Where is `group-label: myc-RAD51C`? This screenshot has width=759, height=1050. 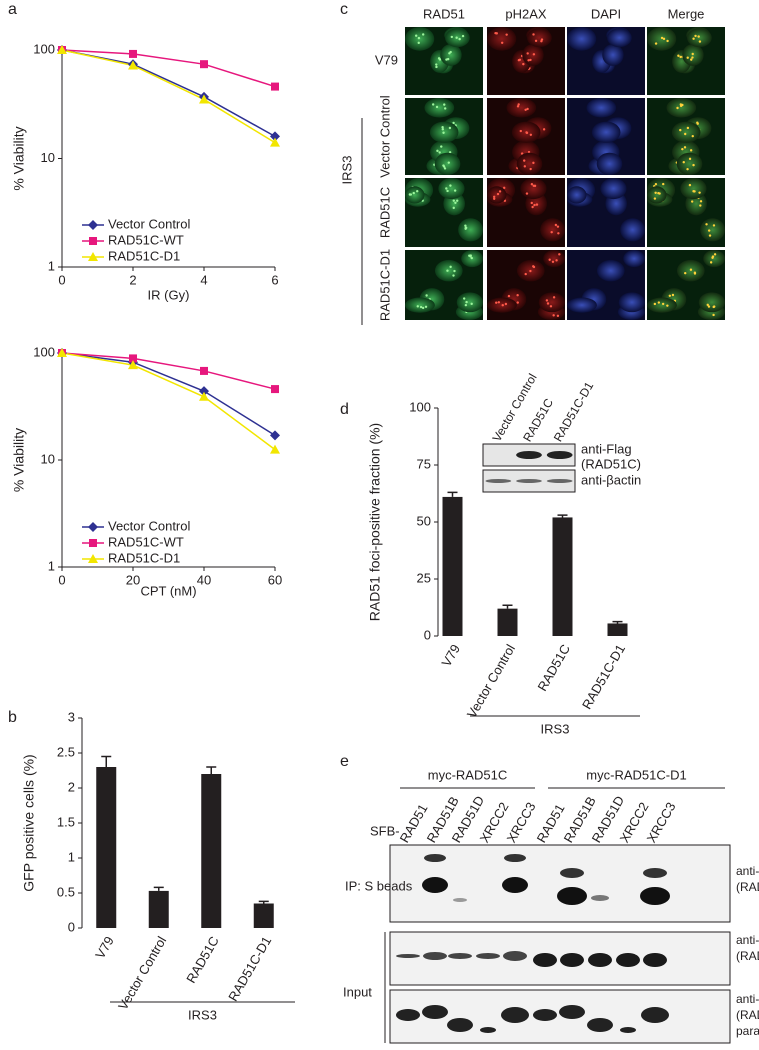 group-label: myc-RAD51C is located at coordinates (467, 774).